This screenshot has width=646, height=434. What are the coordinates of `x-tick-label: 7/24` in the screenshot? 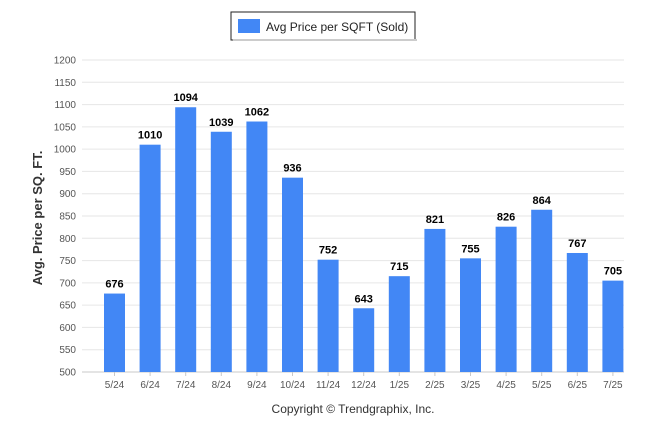 It's located at (186, 385).